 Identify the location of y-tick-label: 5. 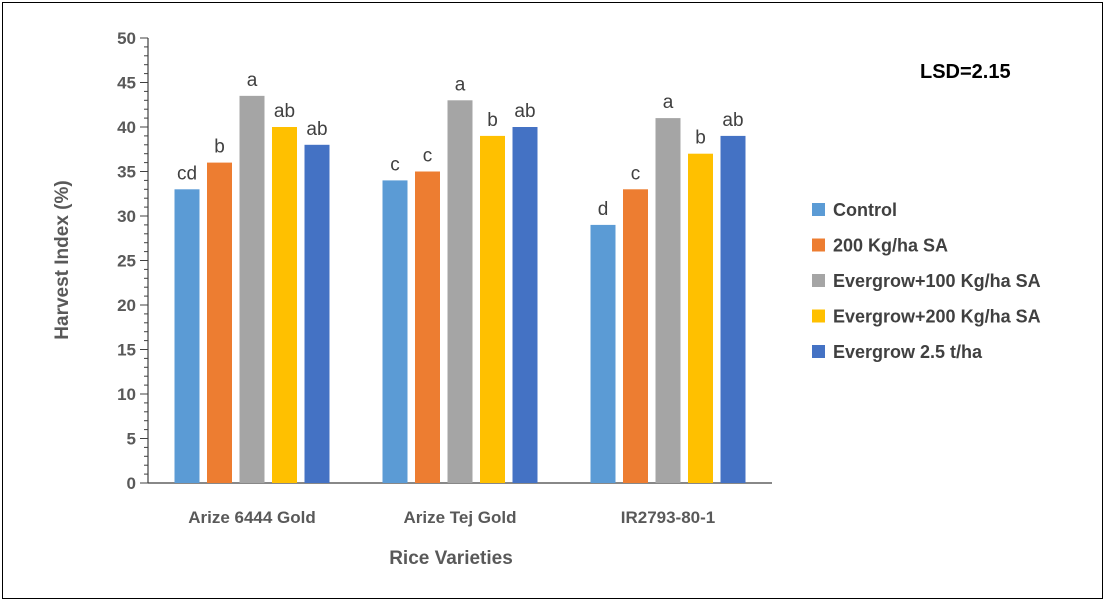
(131, 439).